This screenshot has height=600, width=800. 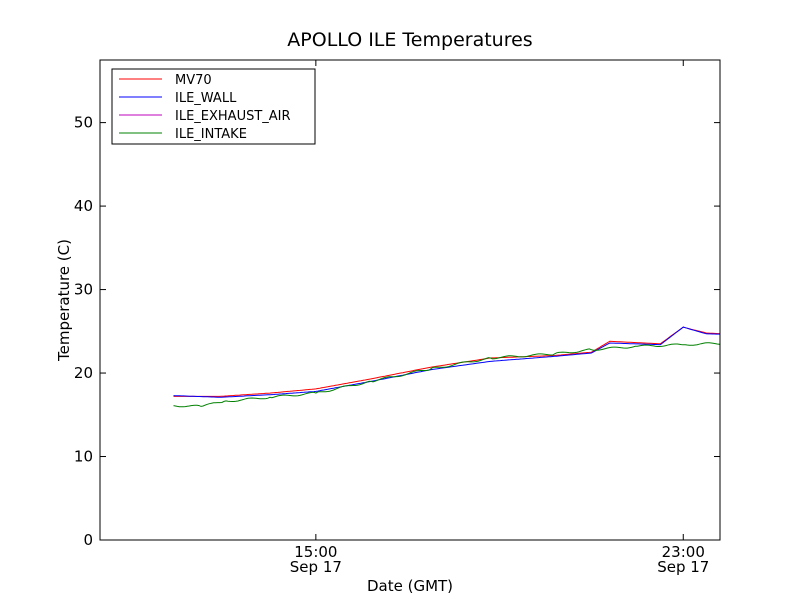 I want to click on series-line-mv70, so click(x=446, y=361).